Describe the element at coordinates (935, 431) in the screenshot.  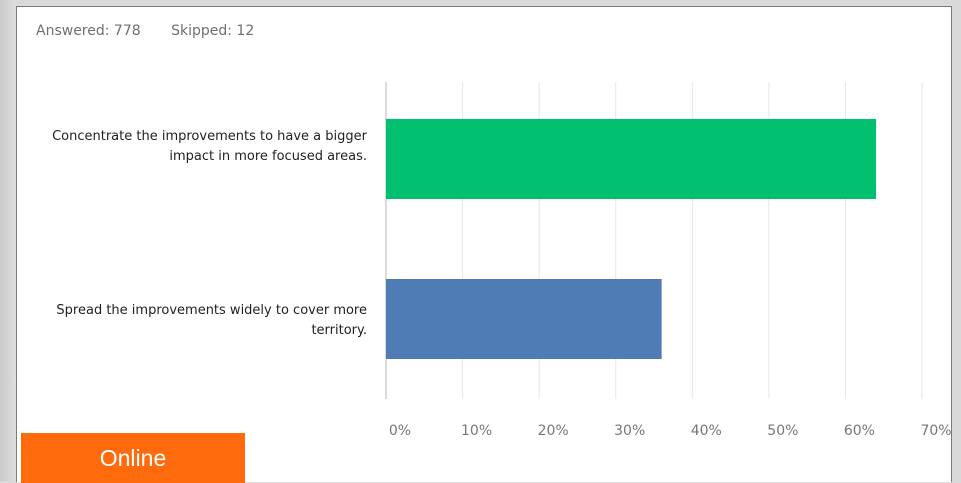
I see `x-tick-label-70: 70%` at that location.